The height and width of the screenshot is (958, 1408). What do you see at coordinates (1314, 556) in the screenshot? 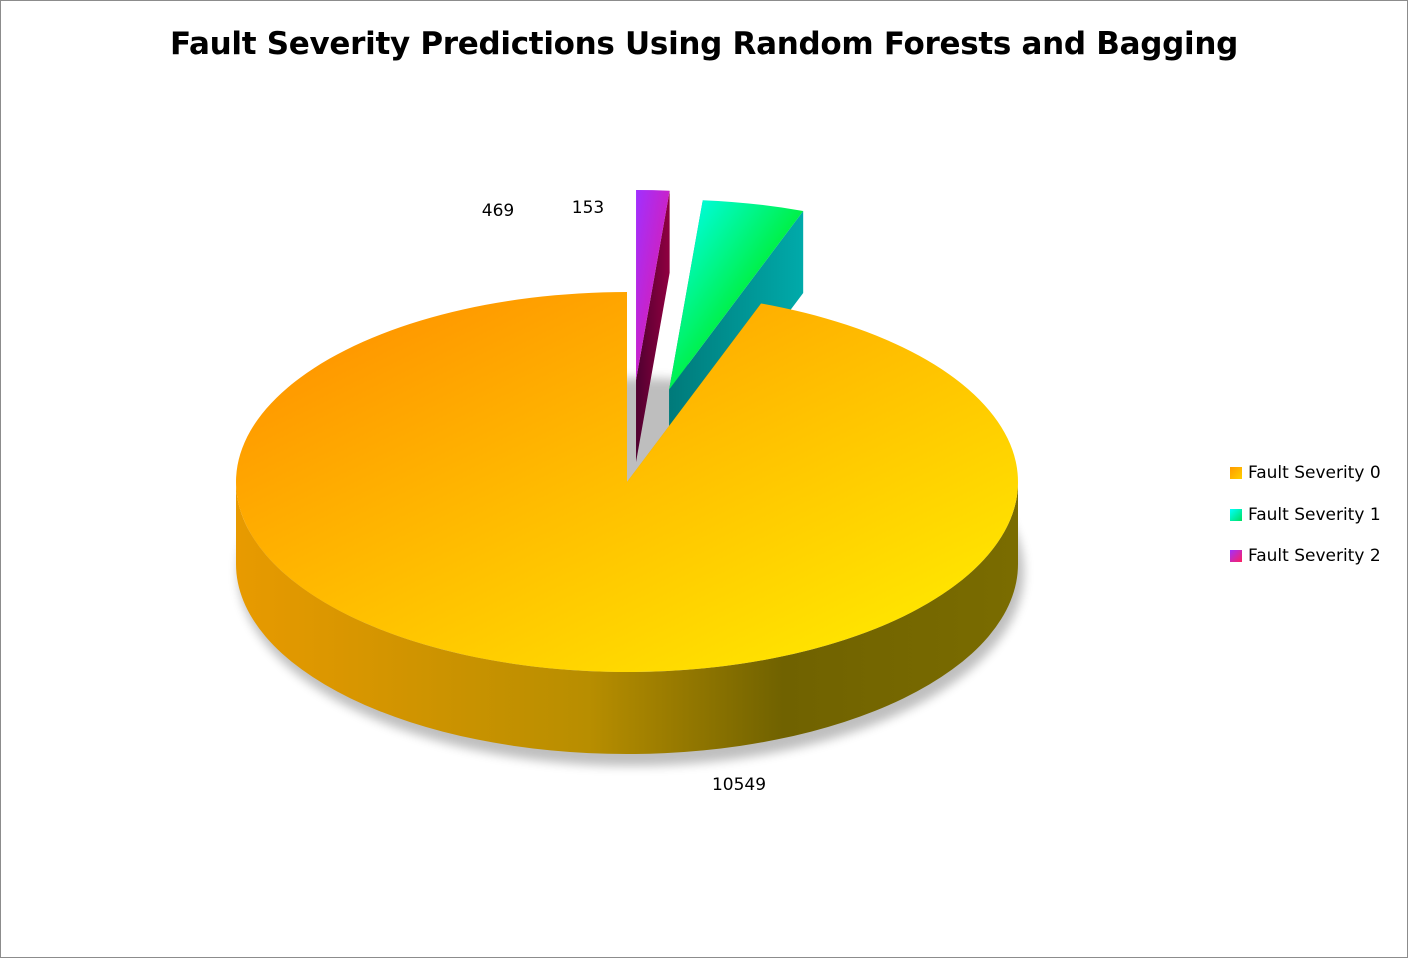
I see `legend-label-2: Fault Severity 2` at bounding box center [1314, 556].